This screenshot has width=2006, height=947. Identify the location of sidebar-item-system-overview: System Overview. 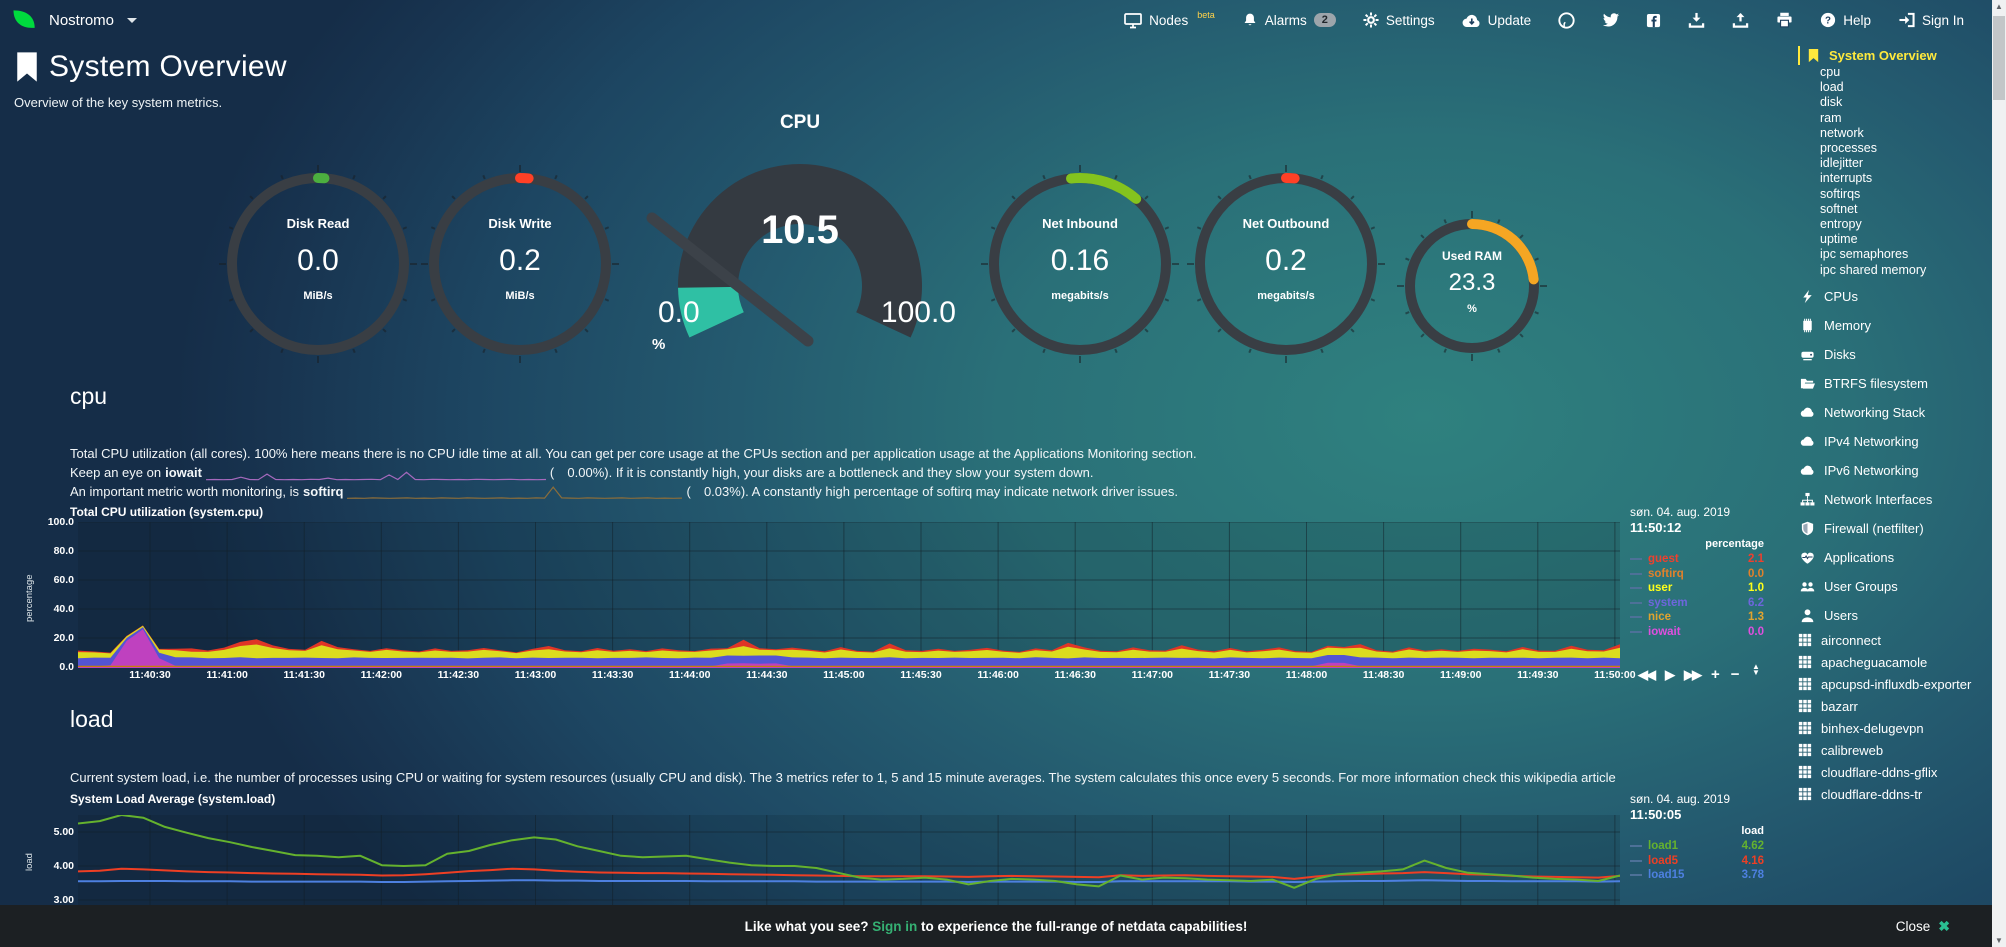
(1895, 55).